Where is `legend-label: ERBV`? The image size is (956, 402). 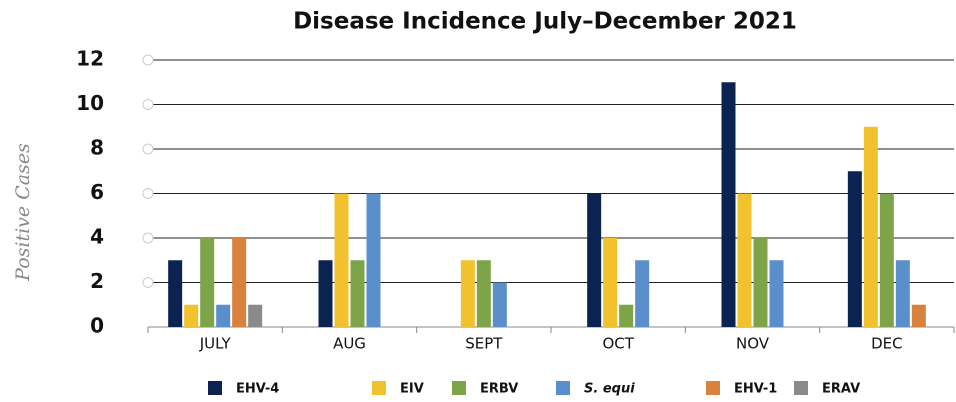
legend-label: ERBV is located at coordinates (499, 389).